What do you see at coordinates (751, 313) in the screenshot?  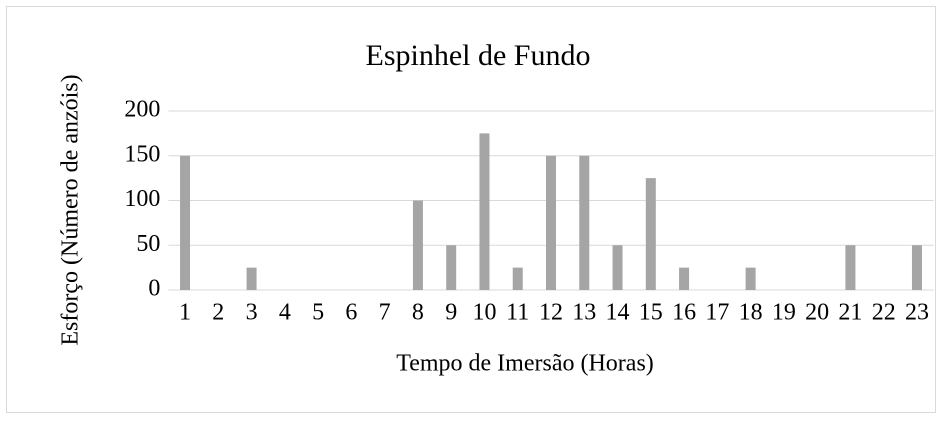 I see `x-tick-label: 18` at bounding box center [751, 313].